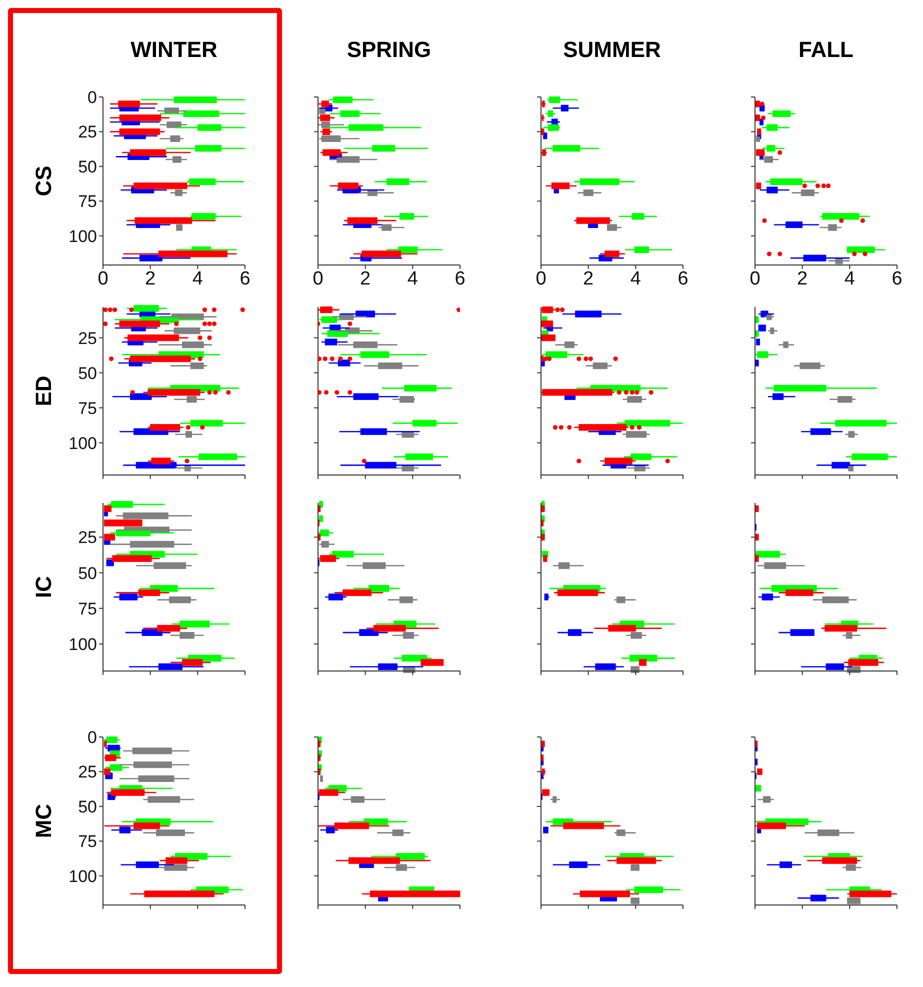 This screenshot has height=987, width=923. Describe the element at coordinates (44, 391) in the screenshot. I see `y-axis-title: ED` at that location.